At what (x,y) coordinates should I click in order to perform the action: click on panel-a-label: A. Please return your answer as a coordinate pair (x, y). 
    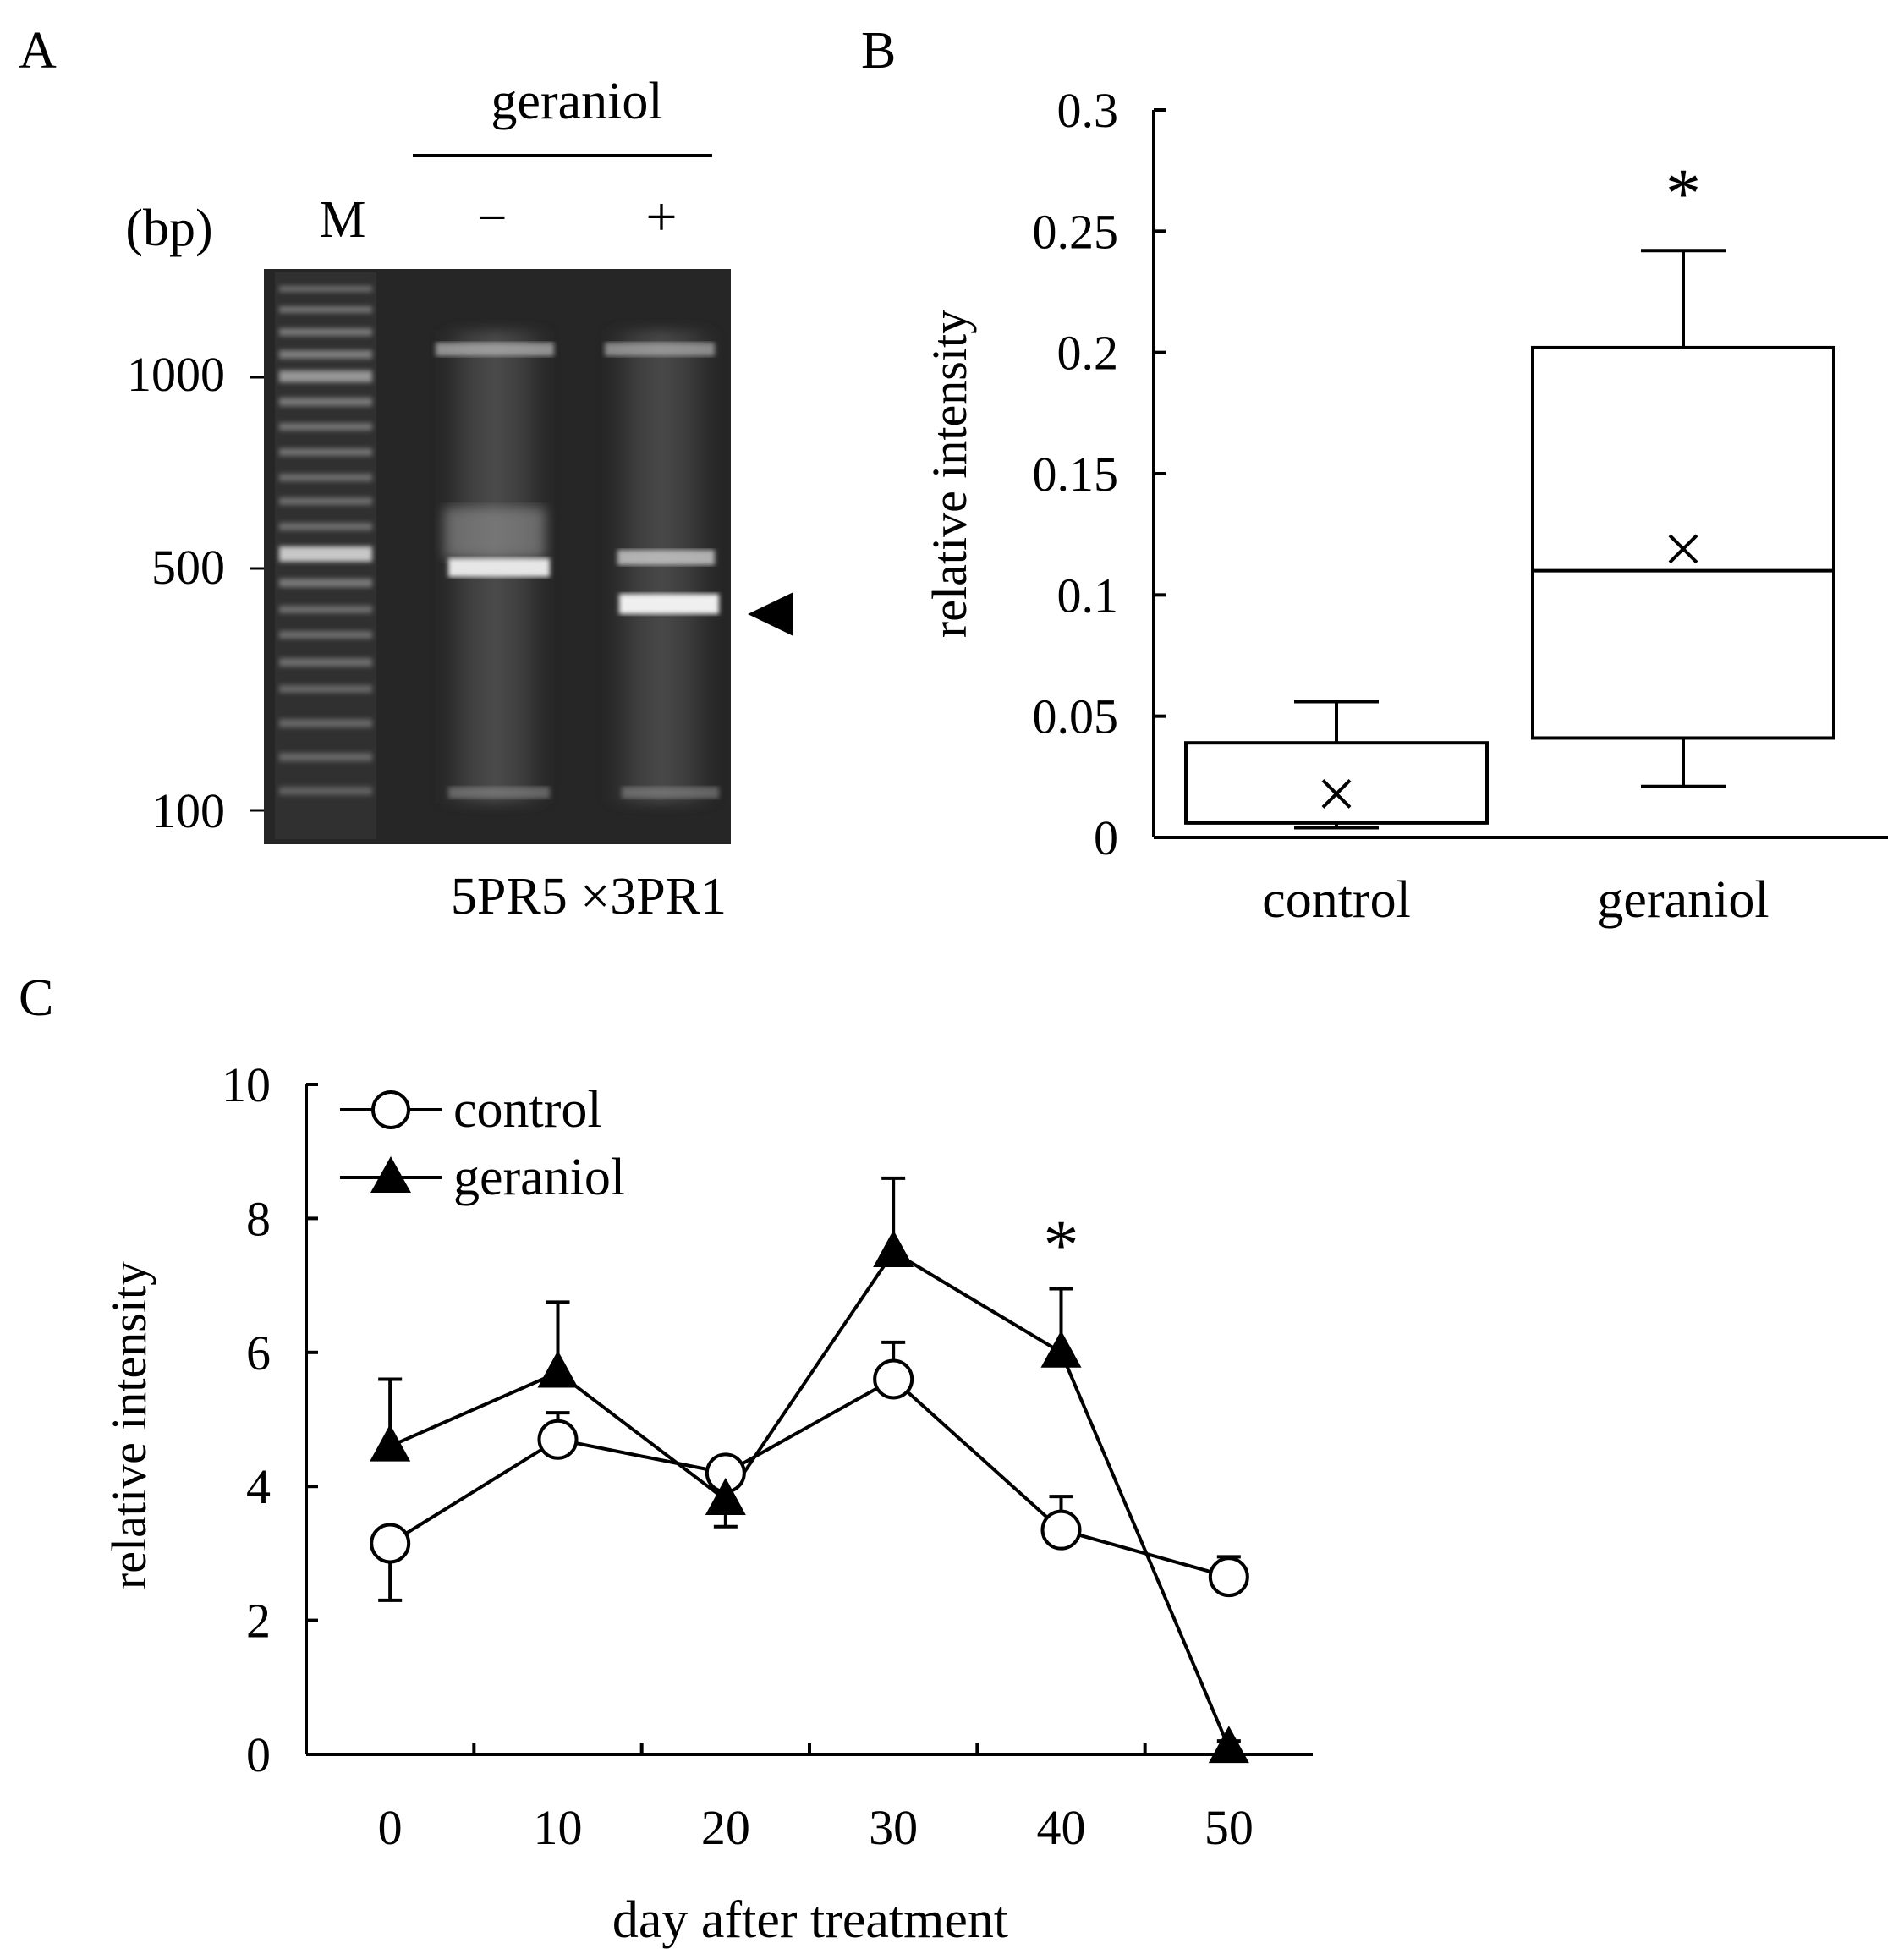
    Looking at the image, I should click on (38, 51).